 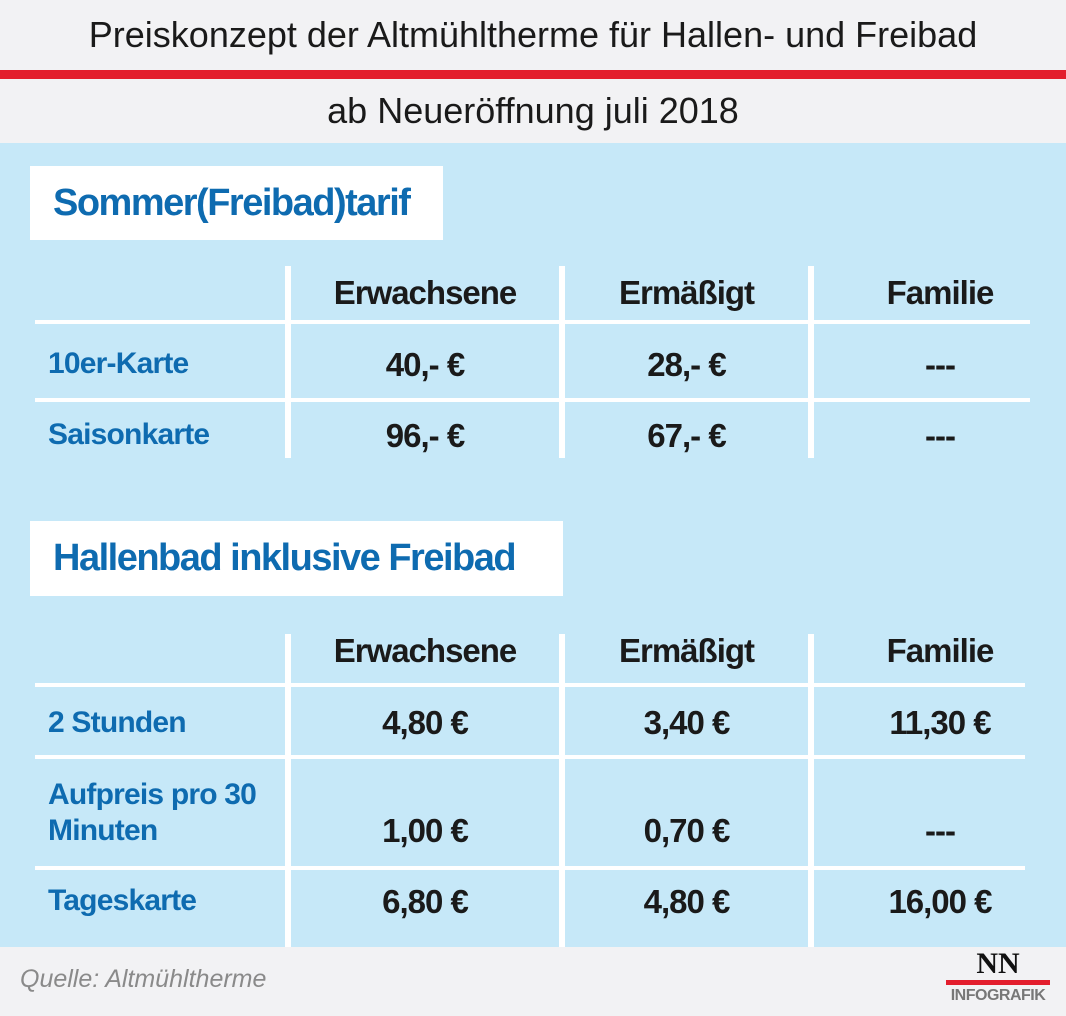 What do you see at coordinates (152, 812) in the screenshot?
I see `row-label: Aufpreis pro 30 Minuten` at bounding box center [152, 812].